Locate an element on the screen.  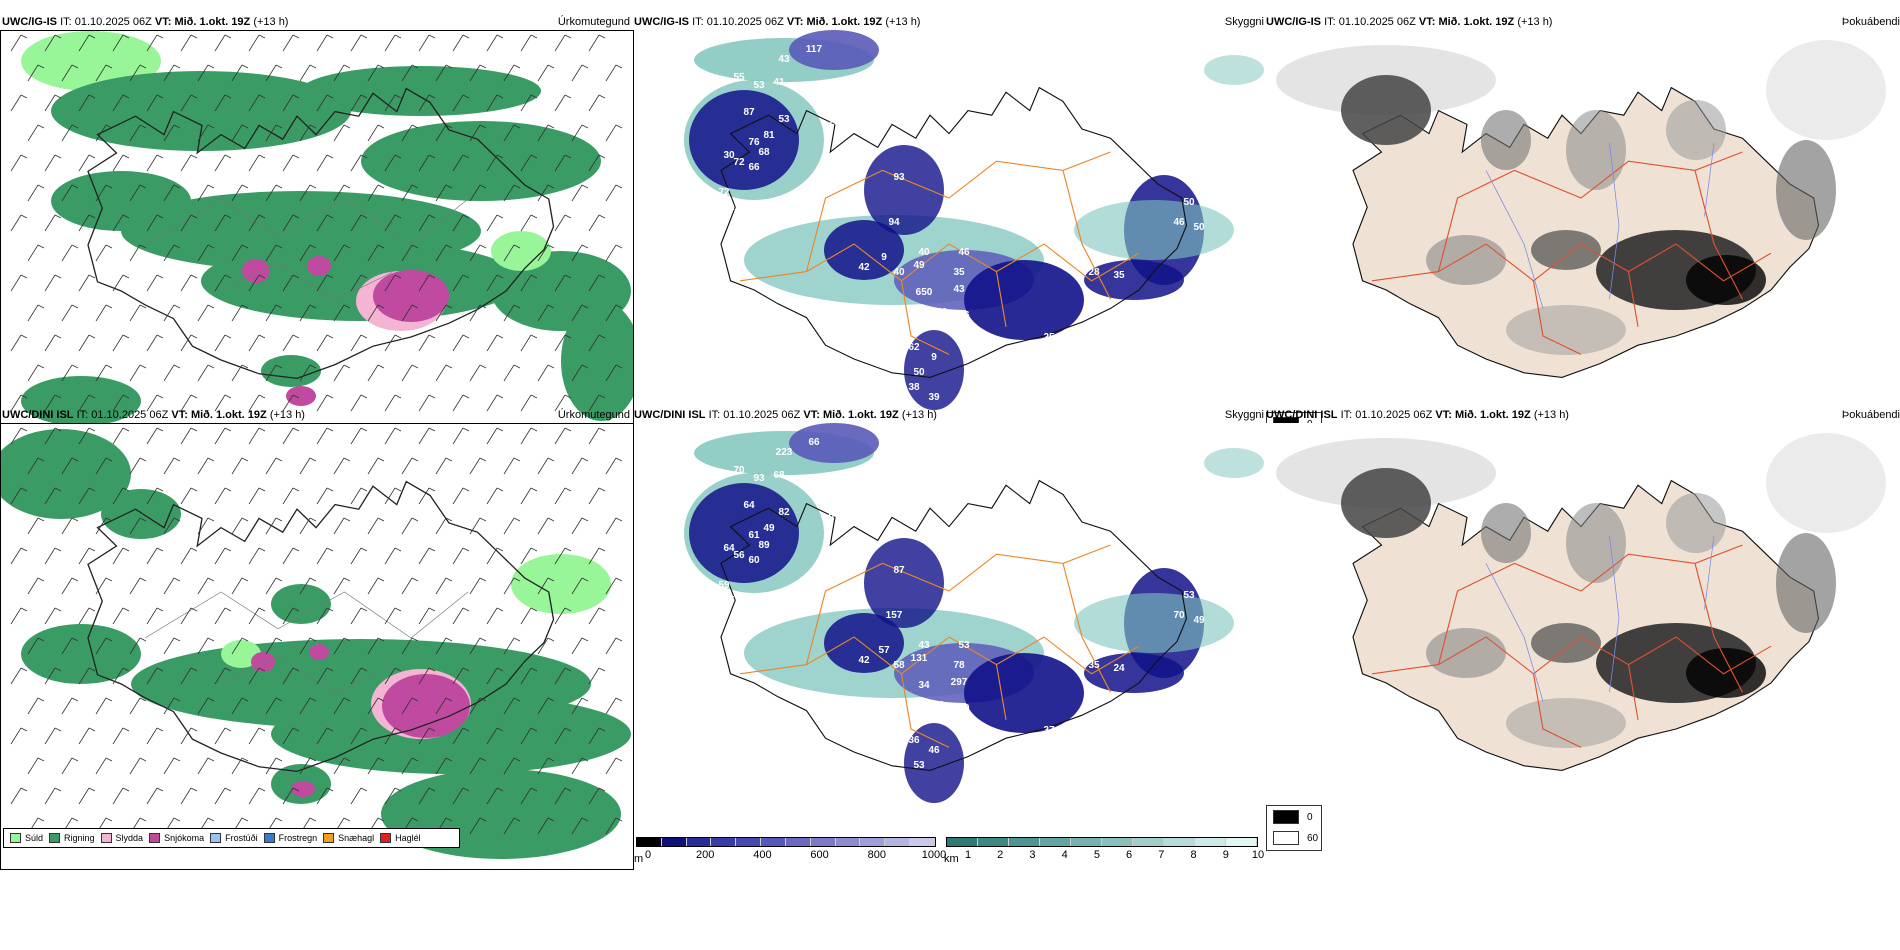
visibility-value-label: 64 is located at coordinates (749, 505).